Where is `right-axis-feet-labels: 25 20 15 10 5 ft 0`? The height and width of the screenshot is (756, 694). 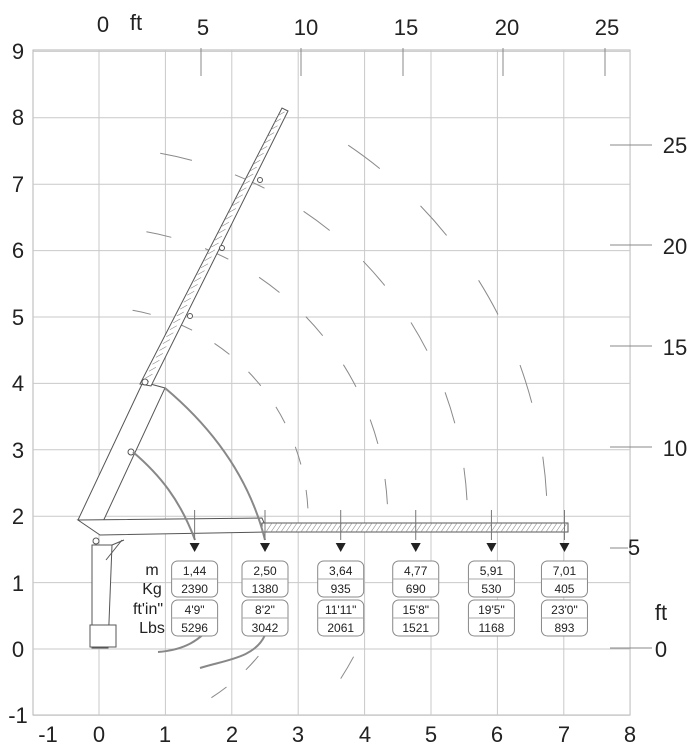 right-axis-feet-labels: 25 20 15 10 5 ft 0 is located at coordinates (648, 397).